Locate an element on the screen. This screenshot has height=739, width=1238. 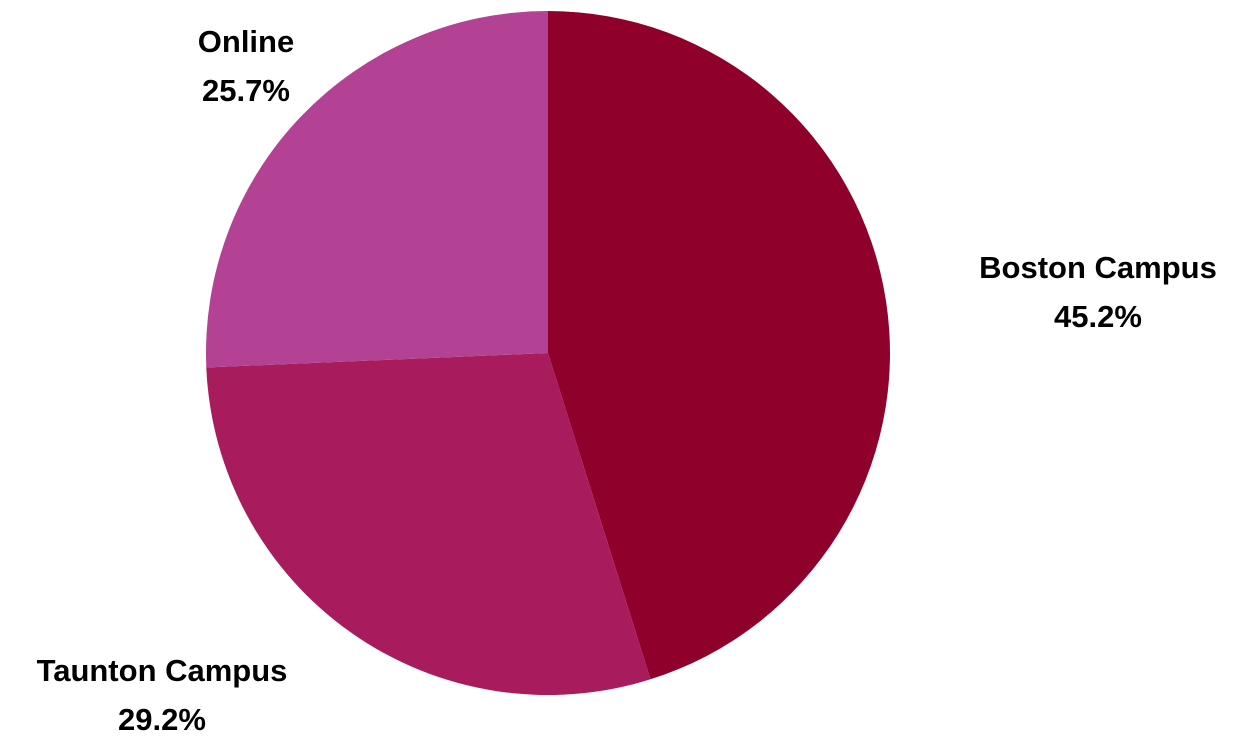
slice-value-online: 25.7% is located at coordinates (246, 90).